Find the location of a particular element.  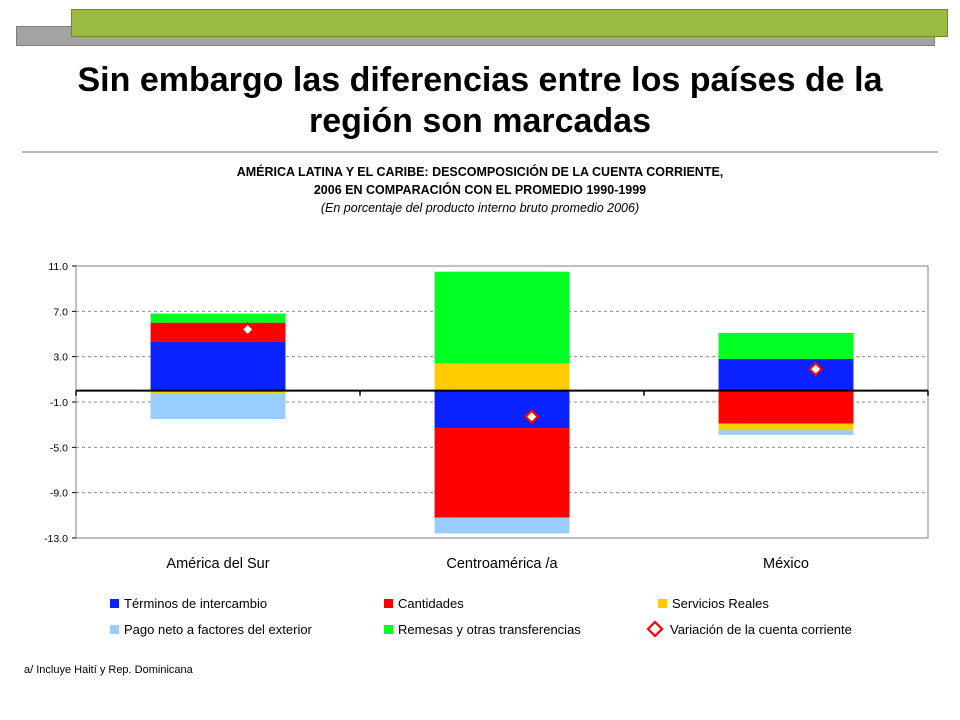

y-tick-label: 7.0 is located at coordinates (60, 312).